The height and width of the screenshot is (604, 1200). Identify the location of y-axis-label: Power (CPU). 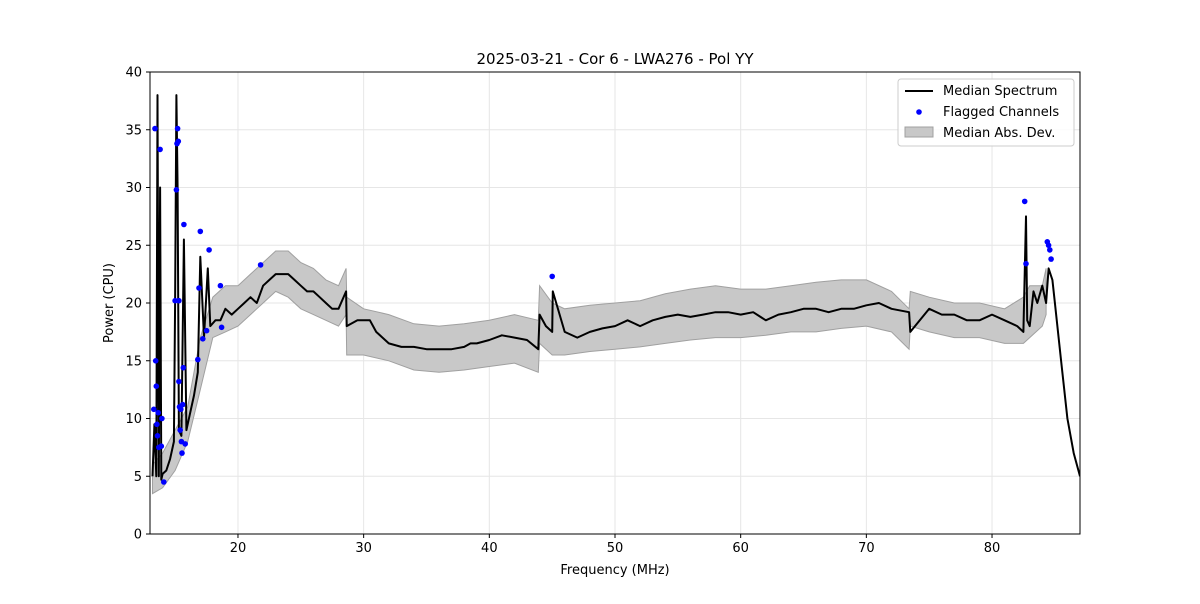
(109, 303).